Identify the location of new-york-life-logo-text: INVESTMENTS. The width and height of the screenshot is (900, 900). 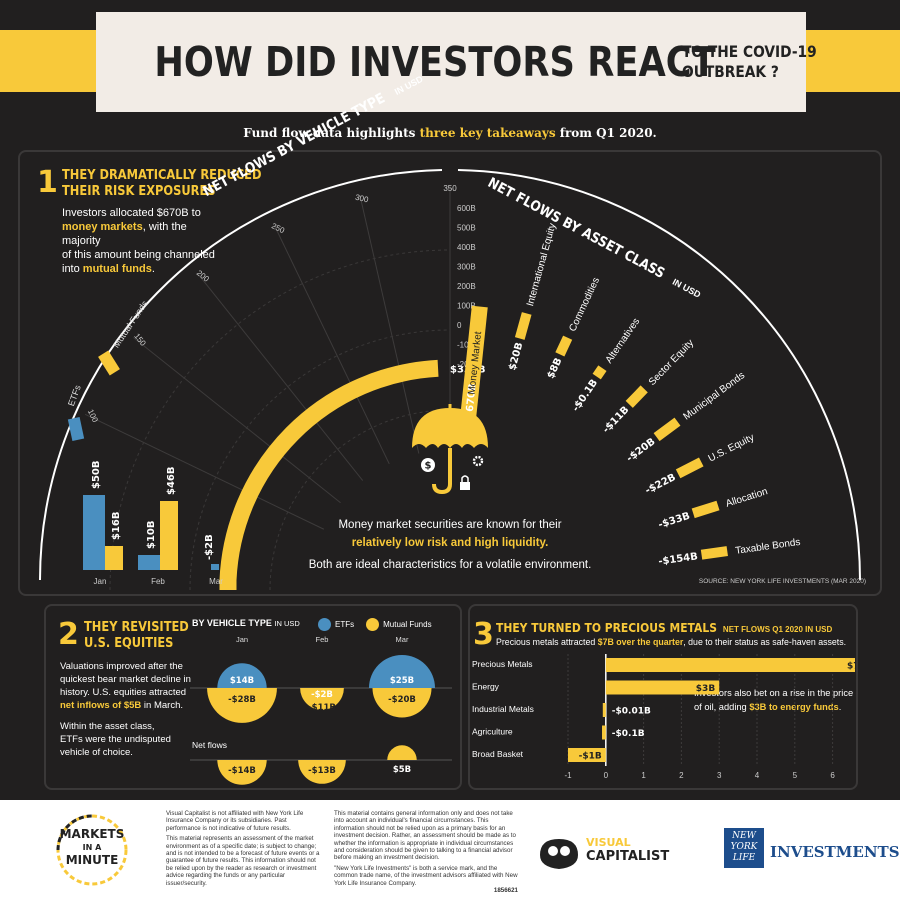
(835, 852).